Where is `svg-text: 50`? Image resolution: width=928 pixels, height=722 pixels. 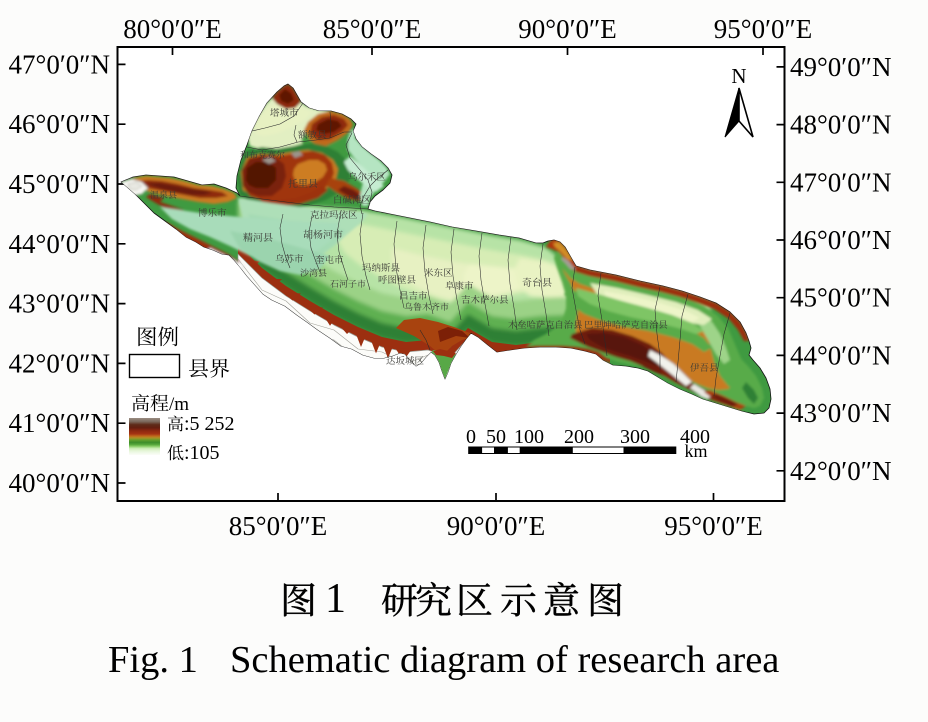
svg-text: 50 is located at coordinates (496, 437).